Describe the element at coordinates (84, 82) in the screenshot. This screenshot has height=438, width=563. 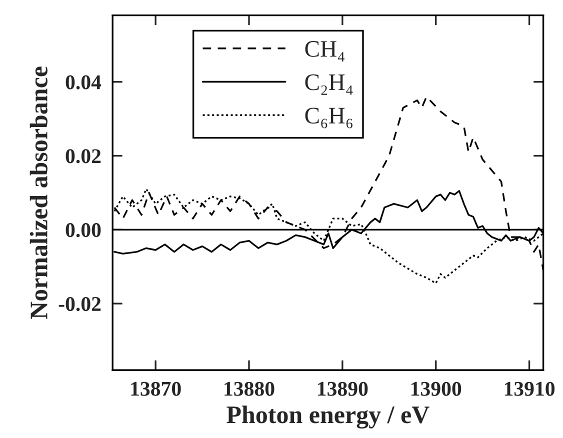
I see `y-tick-label: 0.04` at that location.